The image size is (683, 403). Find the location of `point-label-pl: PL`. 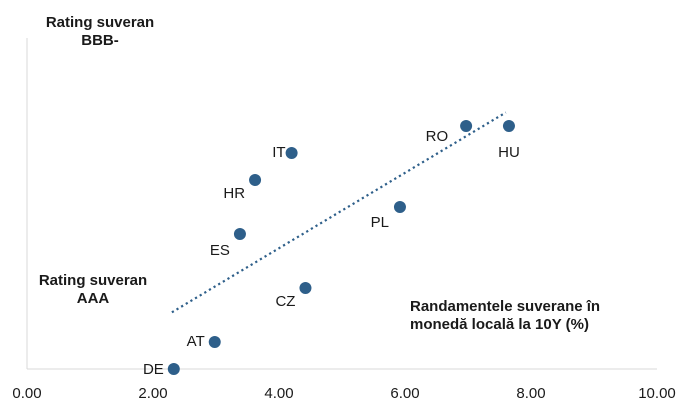

point-label-pl: PL is located at coordinates (380, 222).